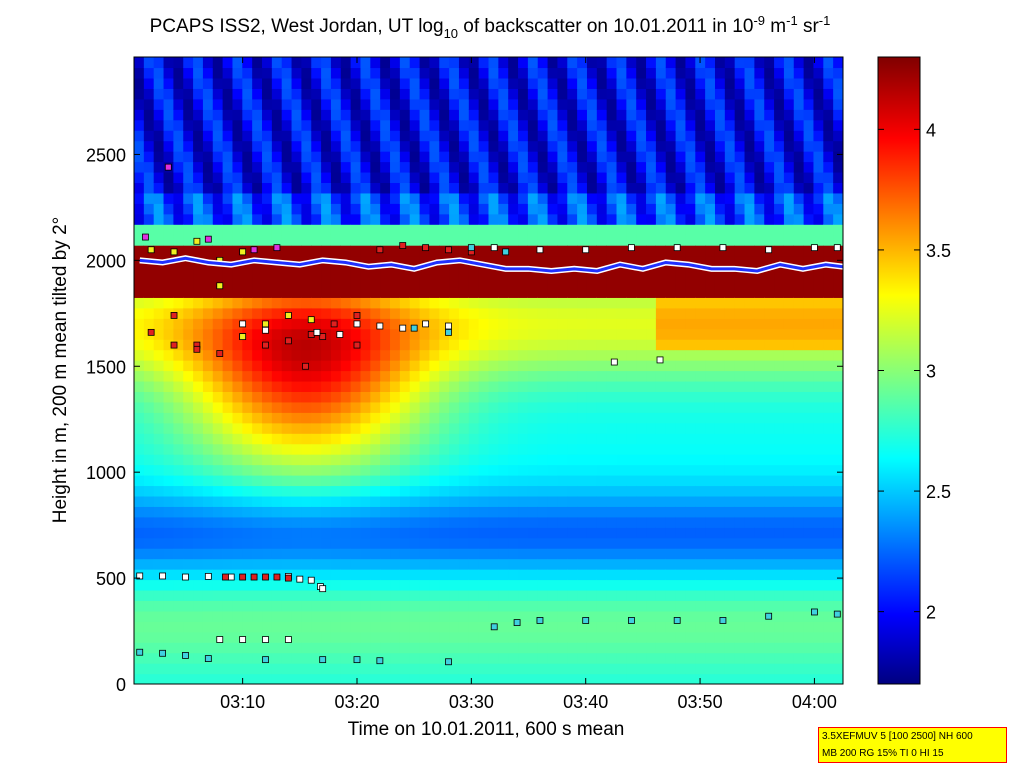 The width and height of the screenshot is (1023, 767). What do you see at coordinates (174, 315) in the screenshot?
I see `layer-marker` at bounding box center [174, 315].